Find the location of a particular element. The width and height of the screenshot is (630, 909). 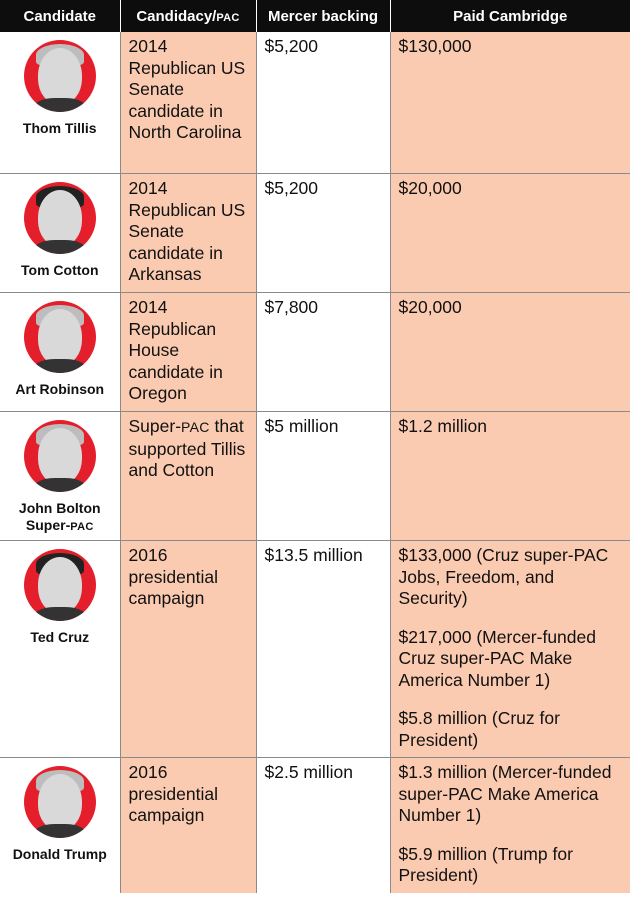

mercer-cell: $13.5 million is located at coordinates (323, 649).